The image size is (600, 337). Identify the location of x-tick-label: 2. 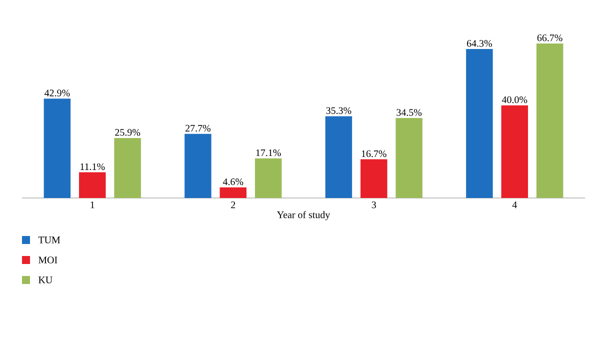
(233, 205).